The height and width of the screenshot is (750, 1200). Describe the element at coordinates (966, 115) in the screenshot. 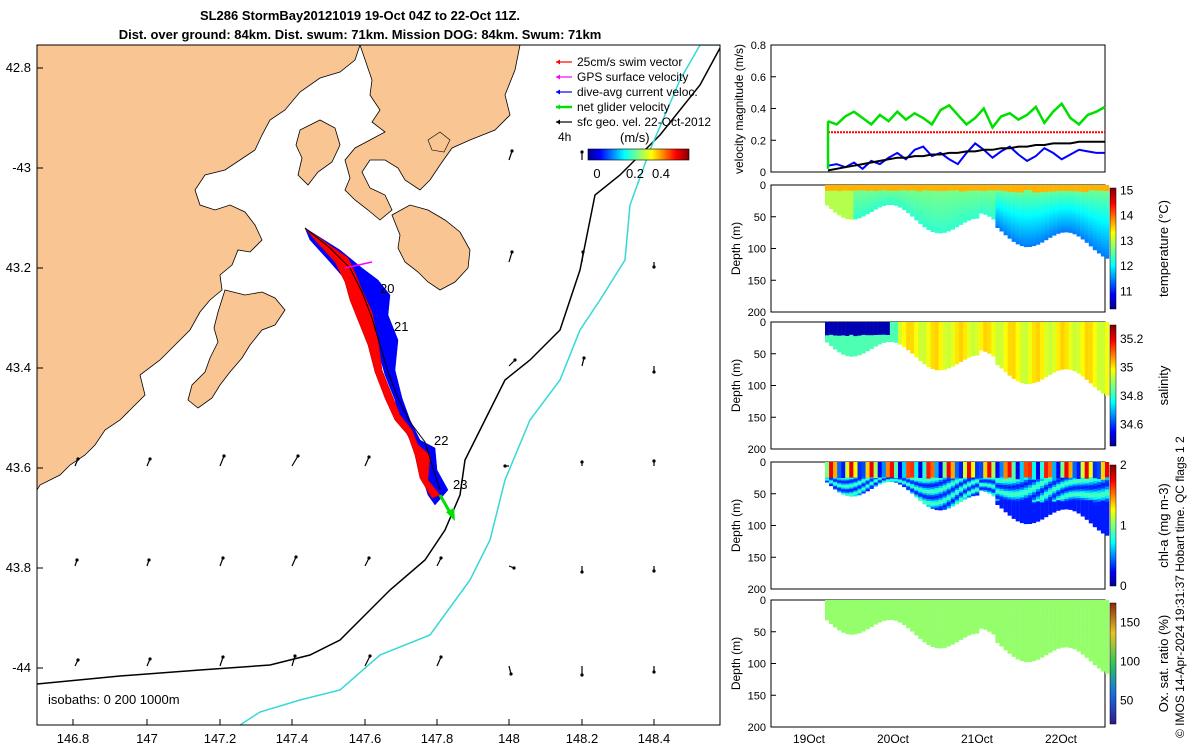

I see `velocity-series-line` at that location.